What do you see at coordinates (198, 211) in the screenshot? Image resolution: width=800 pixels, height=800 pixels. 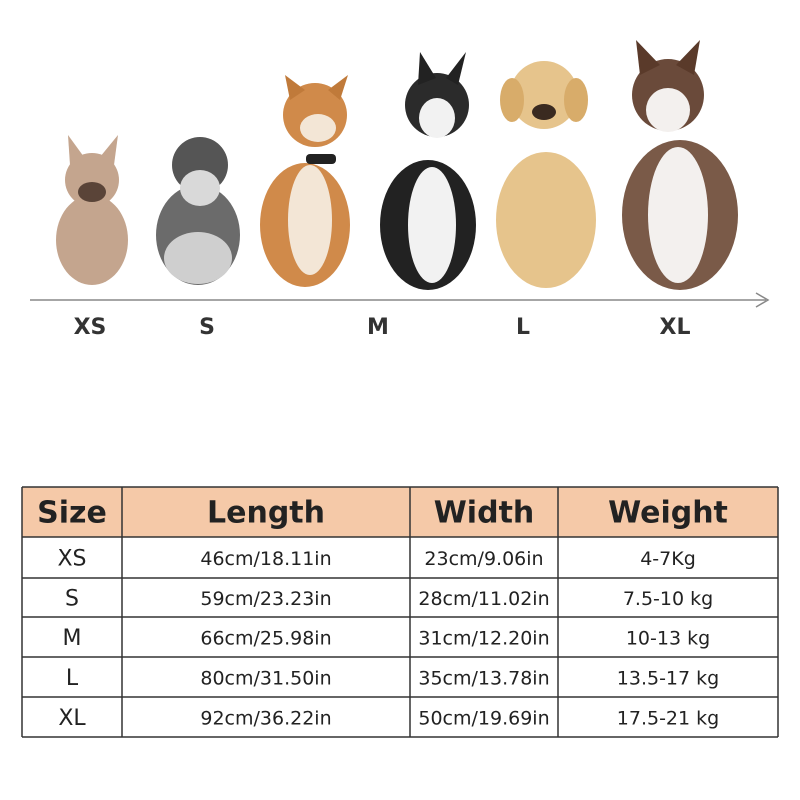 I see `dog-s` at bounding box center [198, 211].